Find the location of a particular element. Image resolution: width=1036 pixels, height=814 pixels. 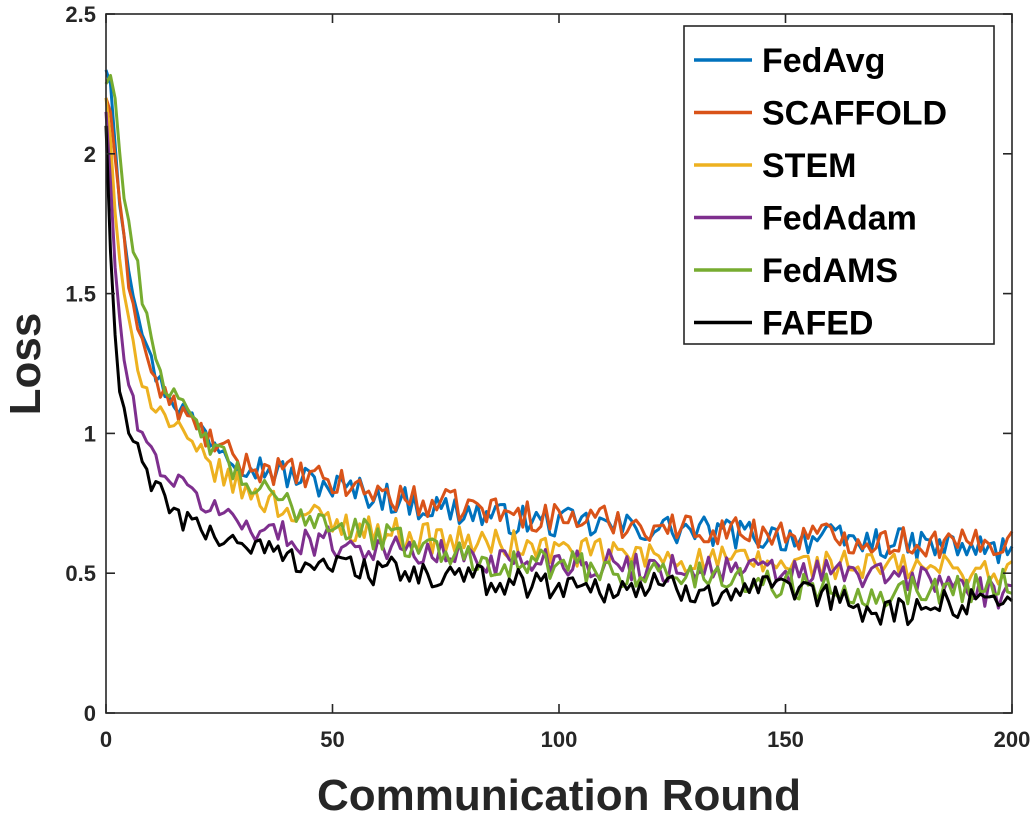

y-axis-title: Loss is located at coordinates (25, 364).